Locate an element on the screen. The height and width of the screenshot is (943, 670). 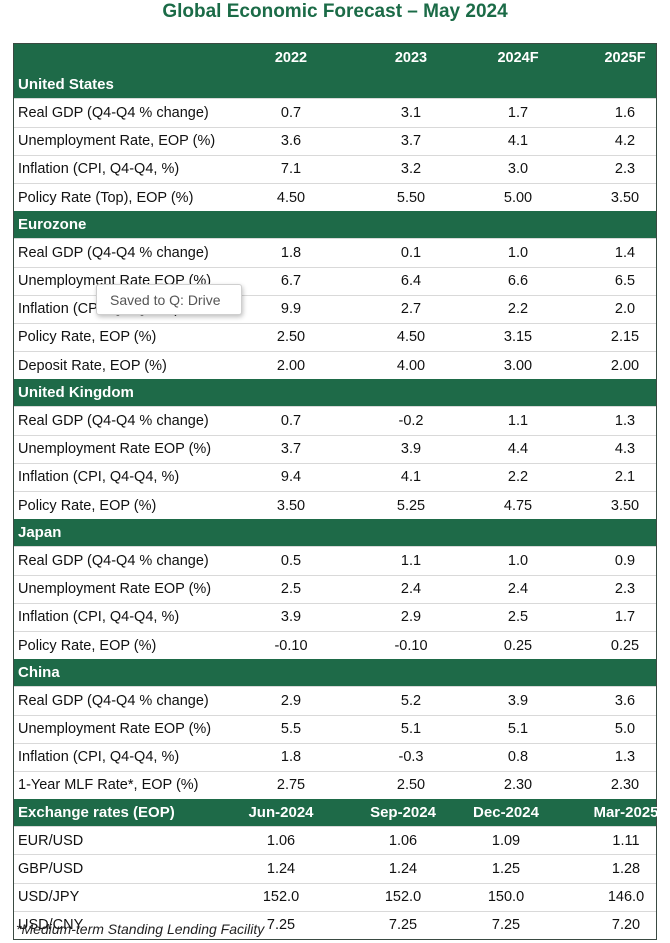
table-cell: 3.0 is located at coordinates (518, 169).